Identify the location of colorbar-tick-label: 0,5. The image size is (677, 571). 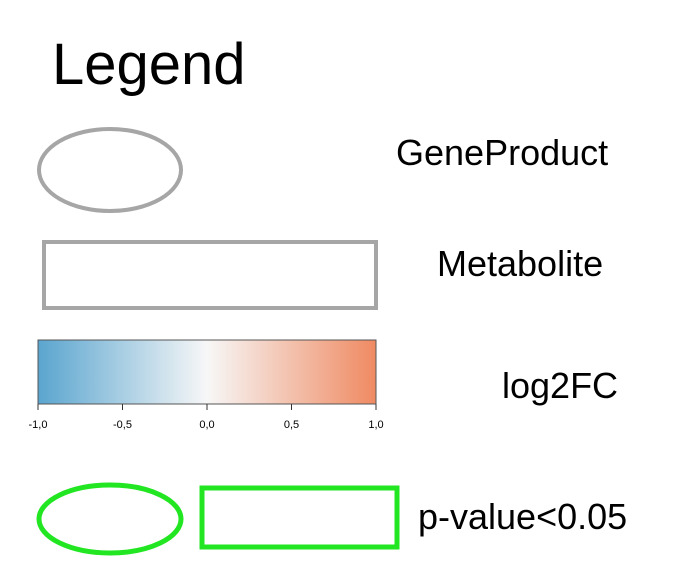
(291, 425).